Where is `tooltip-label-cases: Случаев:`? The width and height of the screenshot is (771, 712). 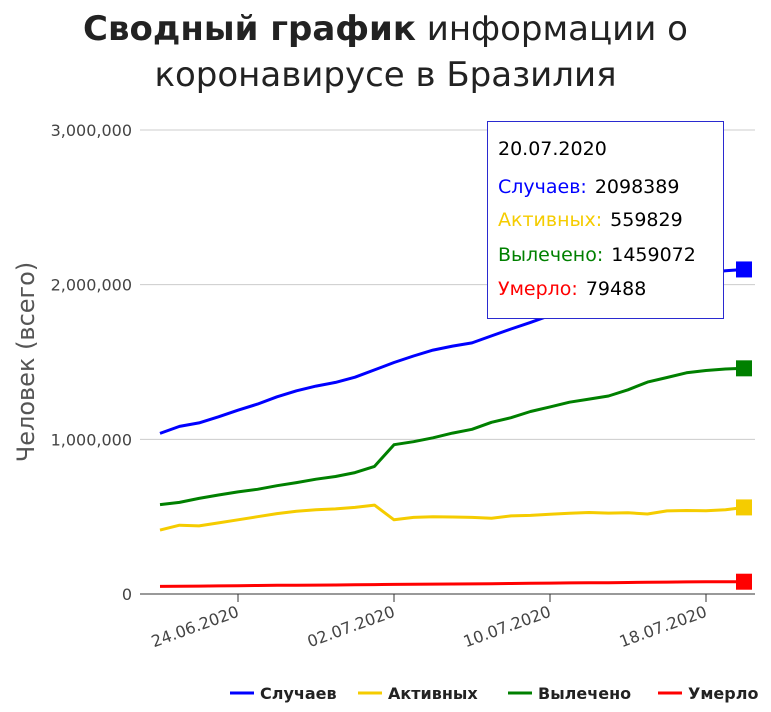
tooltip-label-cases: Случаев: is located at coordinates (542, 187).